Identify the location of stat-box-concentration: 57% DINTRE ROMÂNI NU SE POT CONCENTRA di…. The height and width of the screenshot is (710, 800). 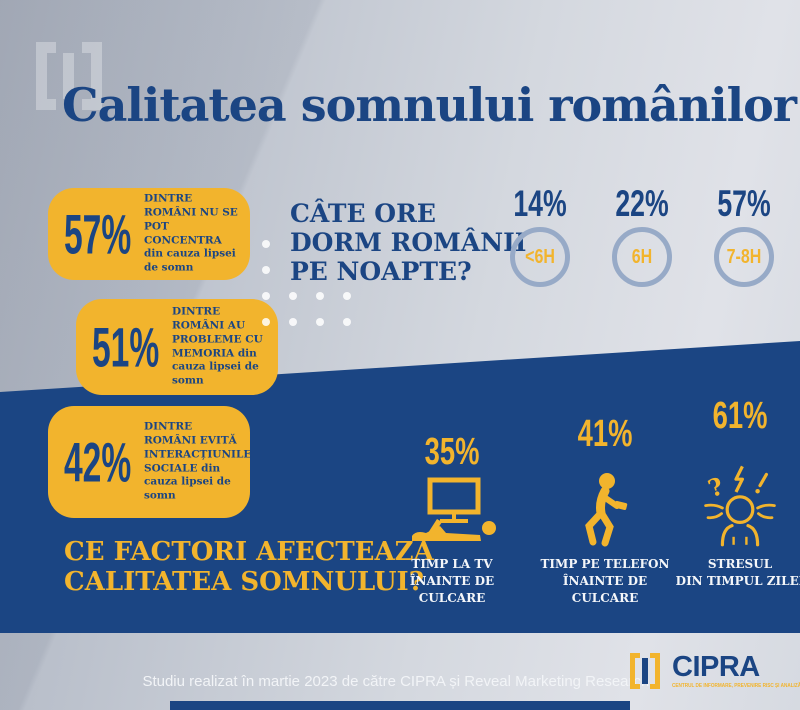
(149, 234).